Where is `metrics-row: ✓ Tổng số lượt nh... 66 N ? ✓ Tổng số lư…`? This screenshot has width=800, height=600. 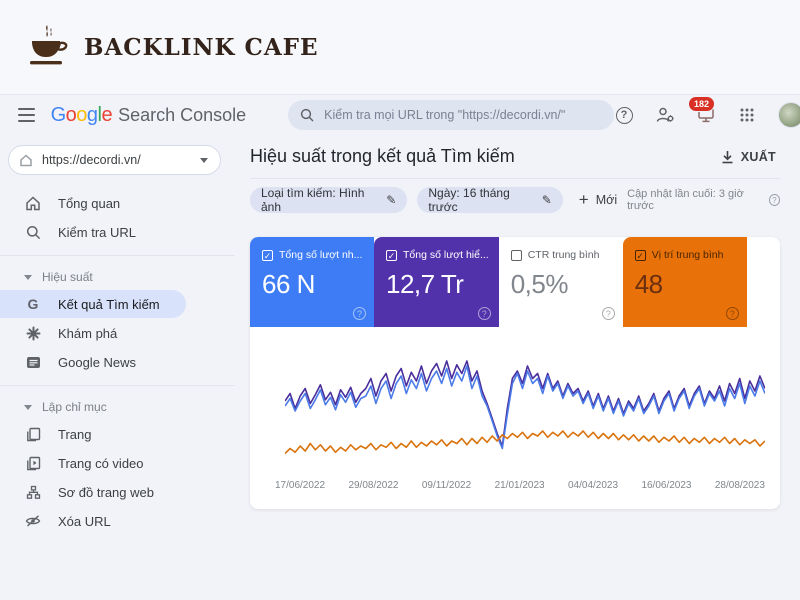
metrics-row: ✓ Tổng số lượt nh... 66 N ? ✓ Tổng số lư… is located at coordinates (515, 282).